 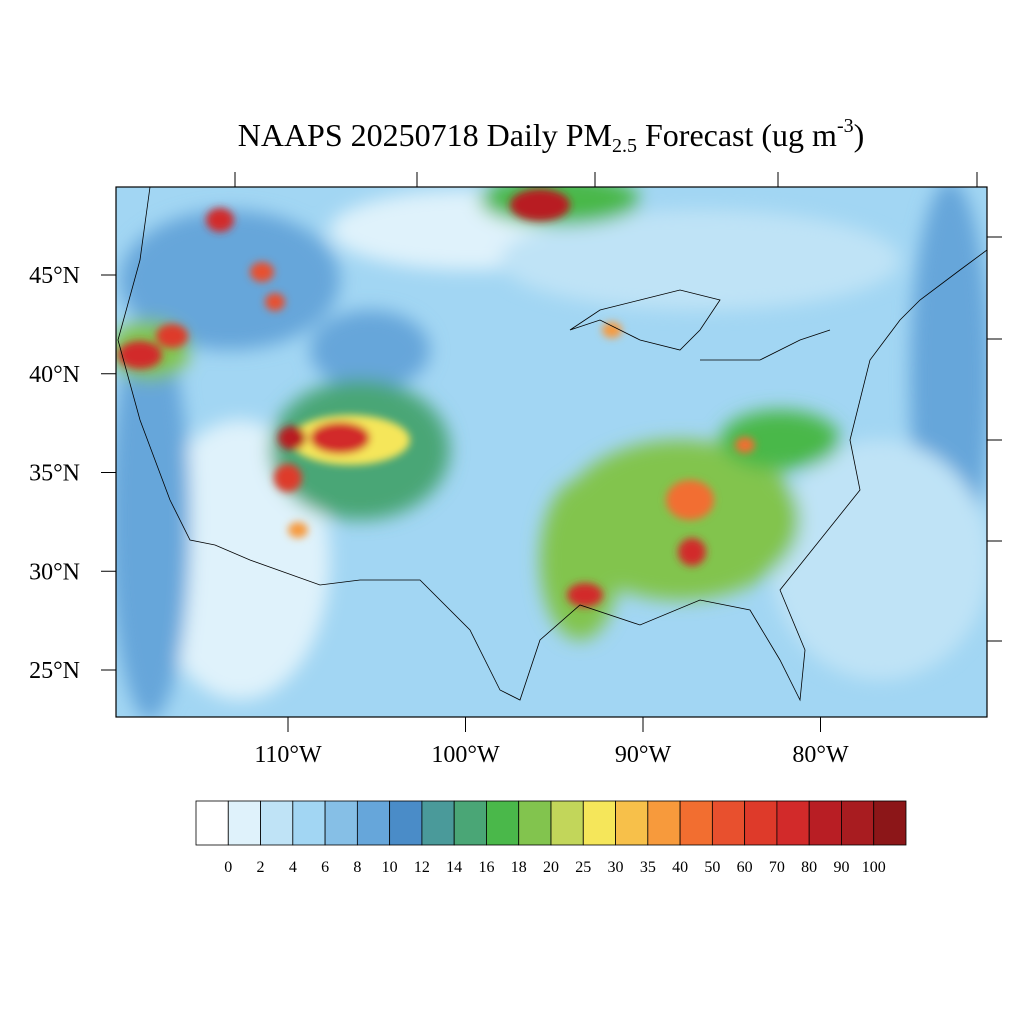 I want to click on colorbar-label: 8, so click(x=357, y=867).